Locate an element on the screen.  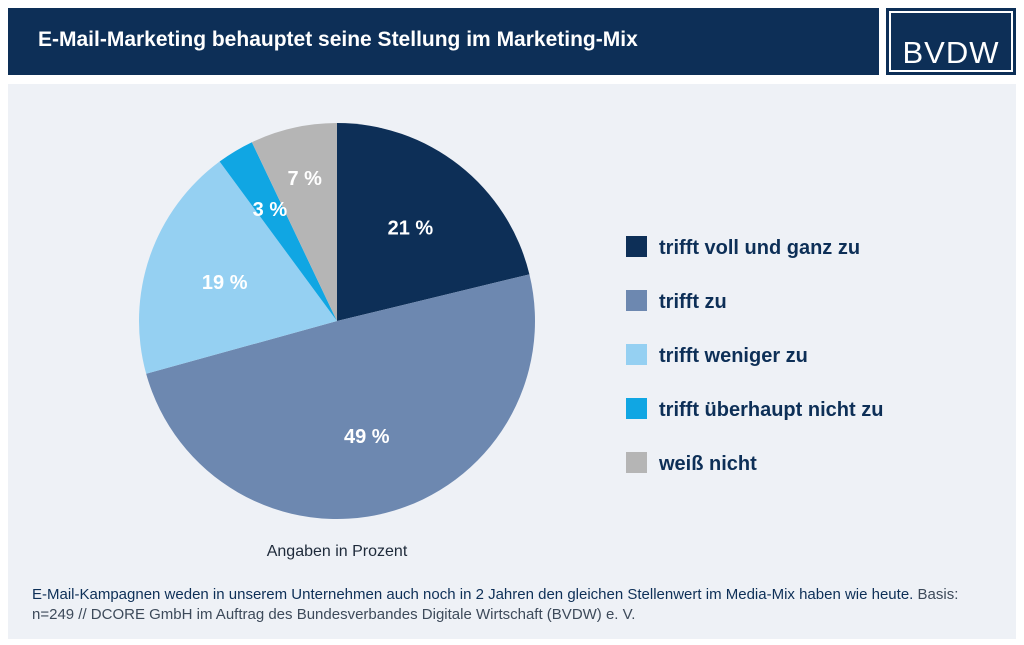
legend-swatch-trifft-voll-und-ganz-zu is located at coordinates (636, 246).